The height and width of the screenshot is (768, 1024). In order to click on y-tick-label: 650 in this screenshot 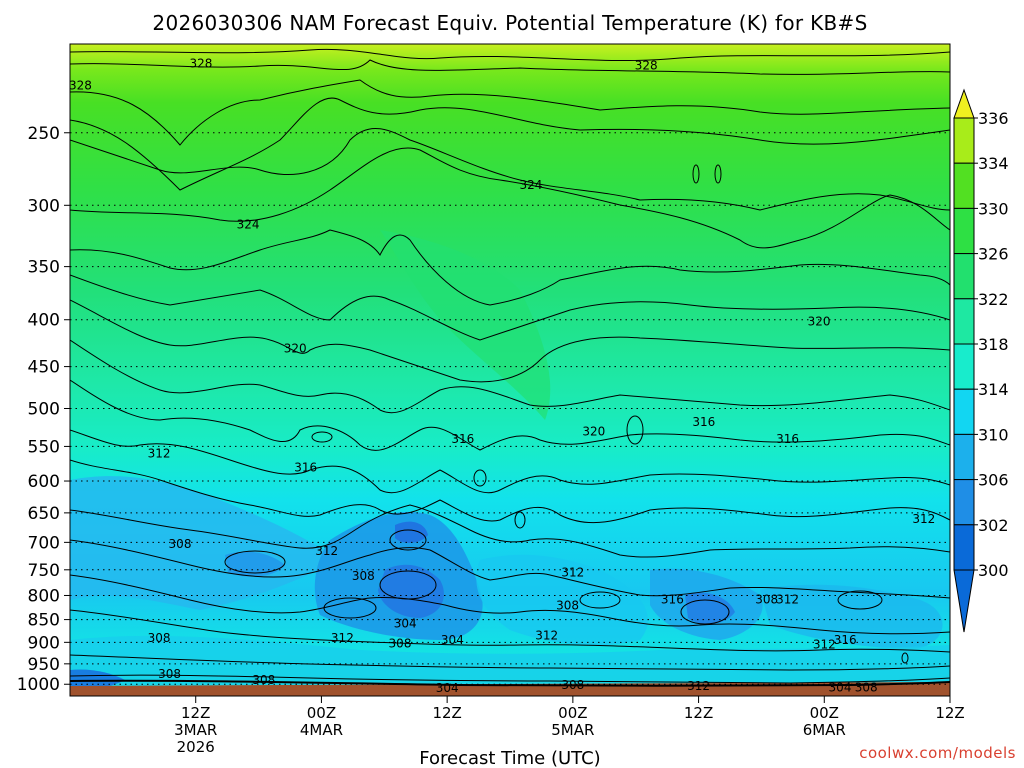, I will do `click(44, 514)`.